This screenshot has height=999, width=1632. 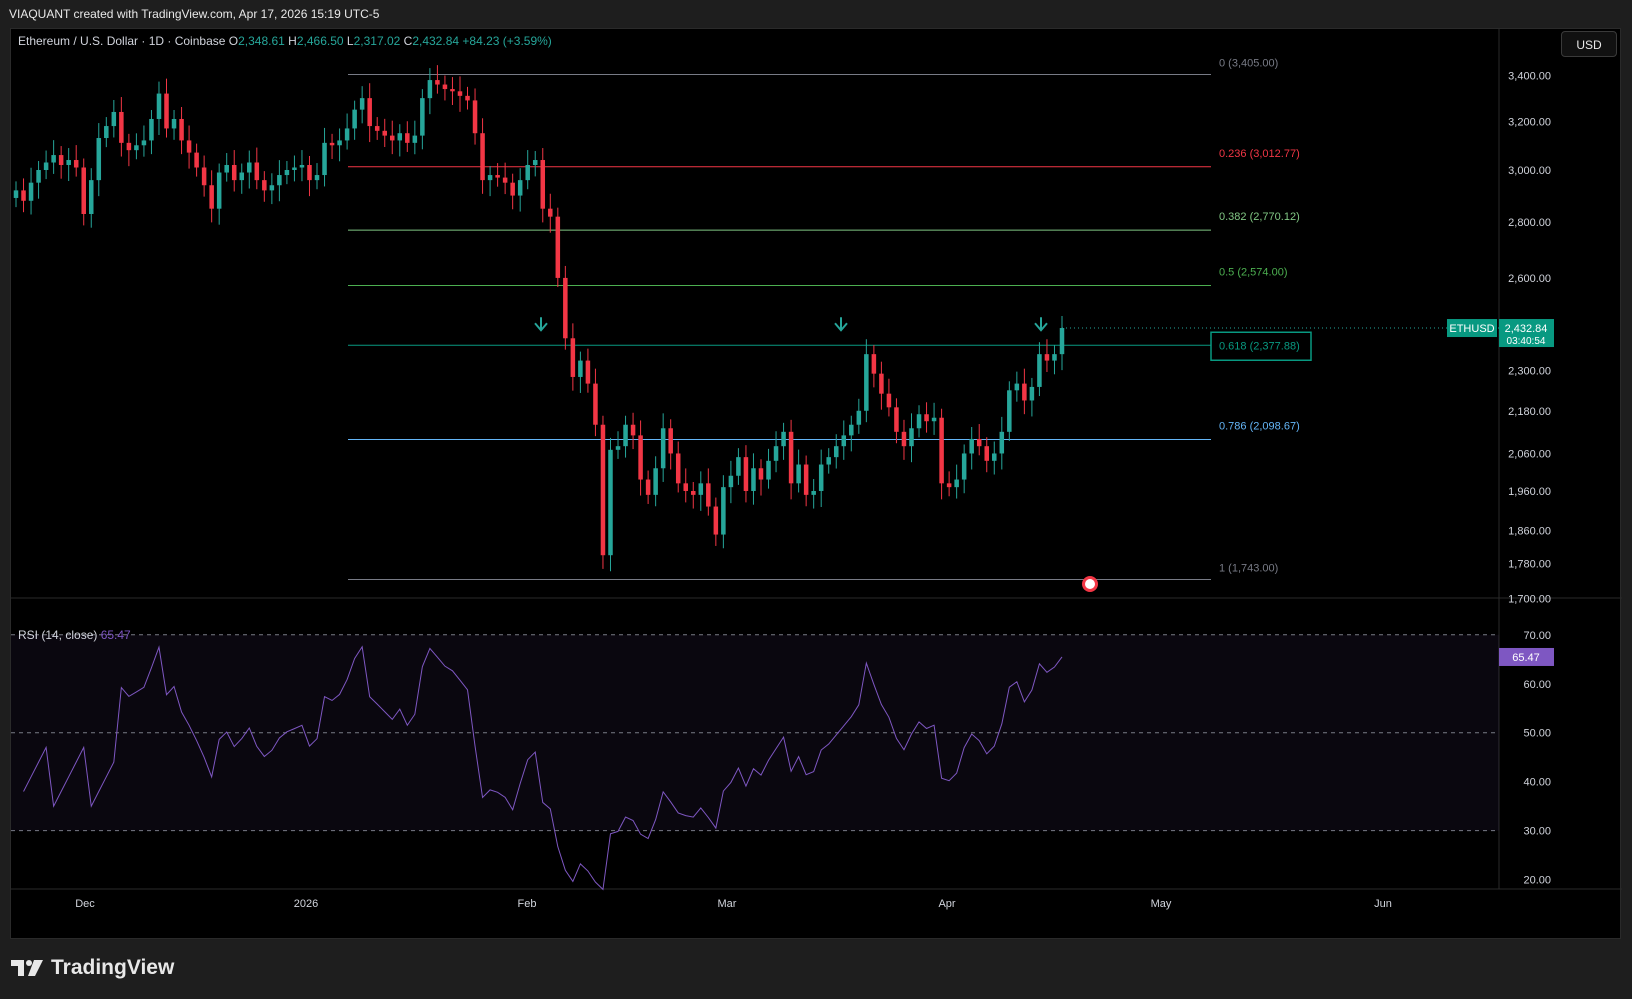 What do you see at coordinates (122, 41) in the screenshot?
I see `symbol-title: Ethereum / U.S. Dollar · 1D · Coinbase` at bounding box center [122, 41].